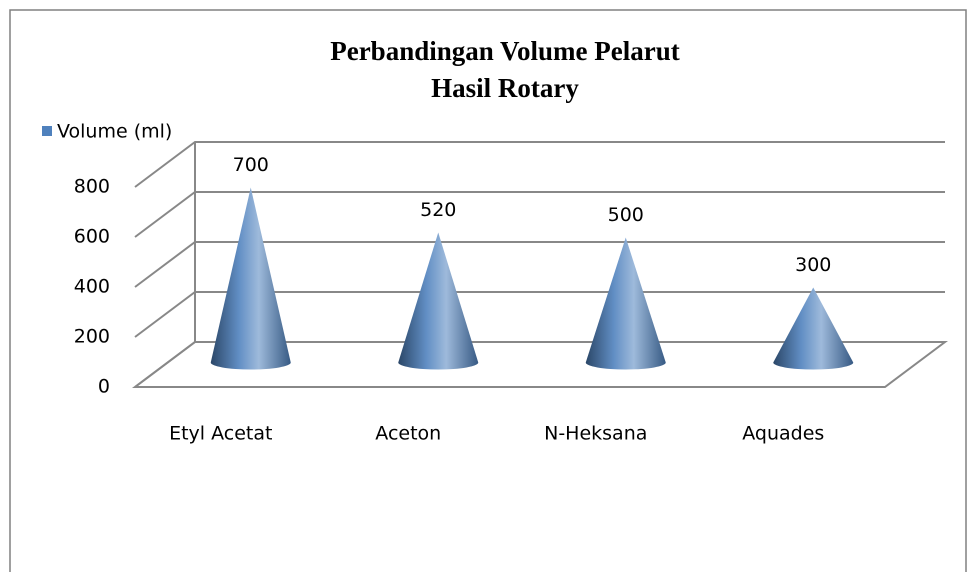 The width and height of the screenshot is (968, 572). I want to click on chart-title: Hasil Rotary, so click(505, 88).